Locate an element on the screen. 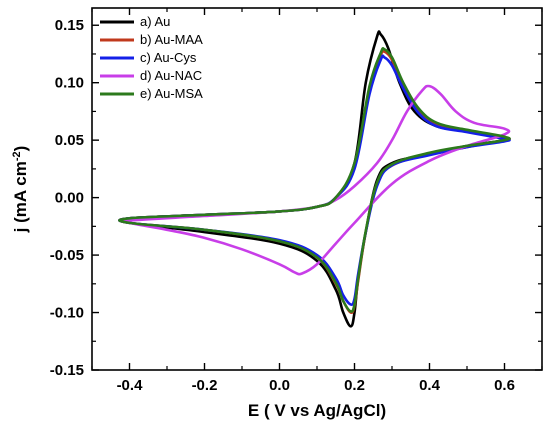  x-tick-label: -0.4 is located at coordinates (130, 385).